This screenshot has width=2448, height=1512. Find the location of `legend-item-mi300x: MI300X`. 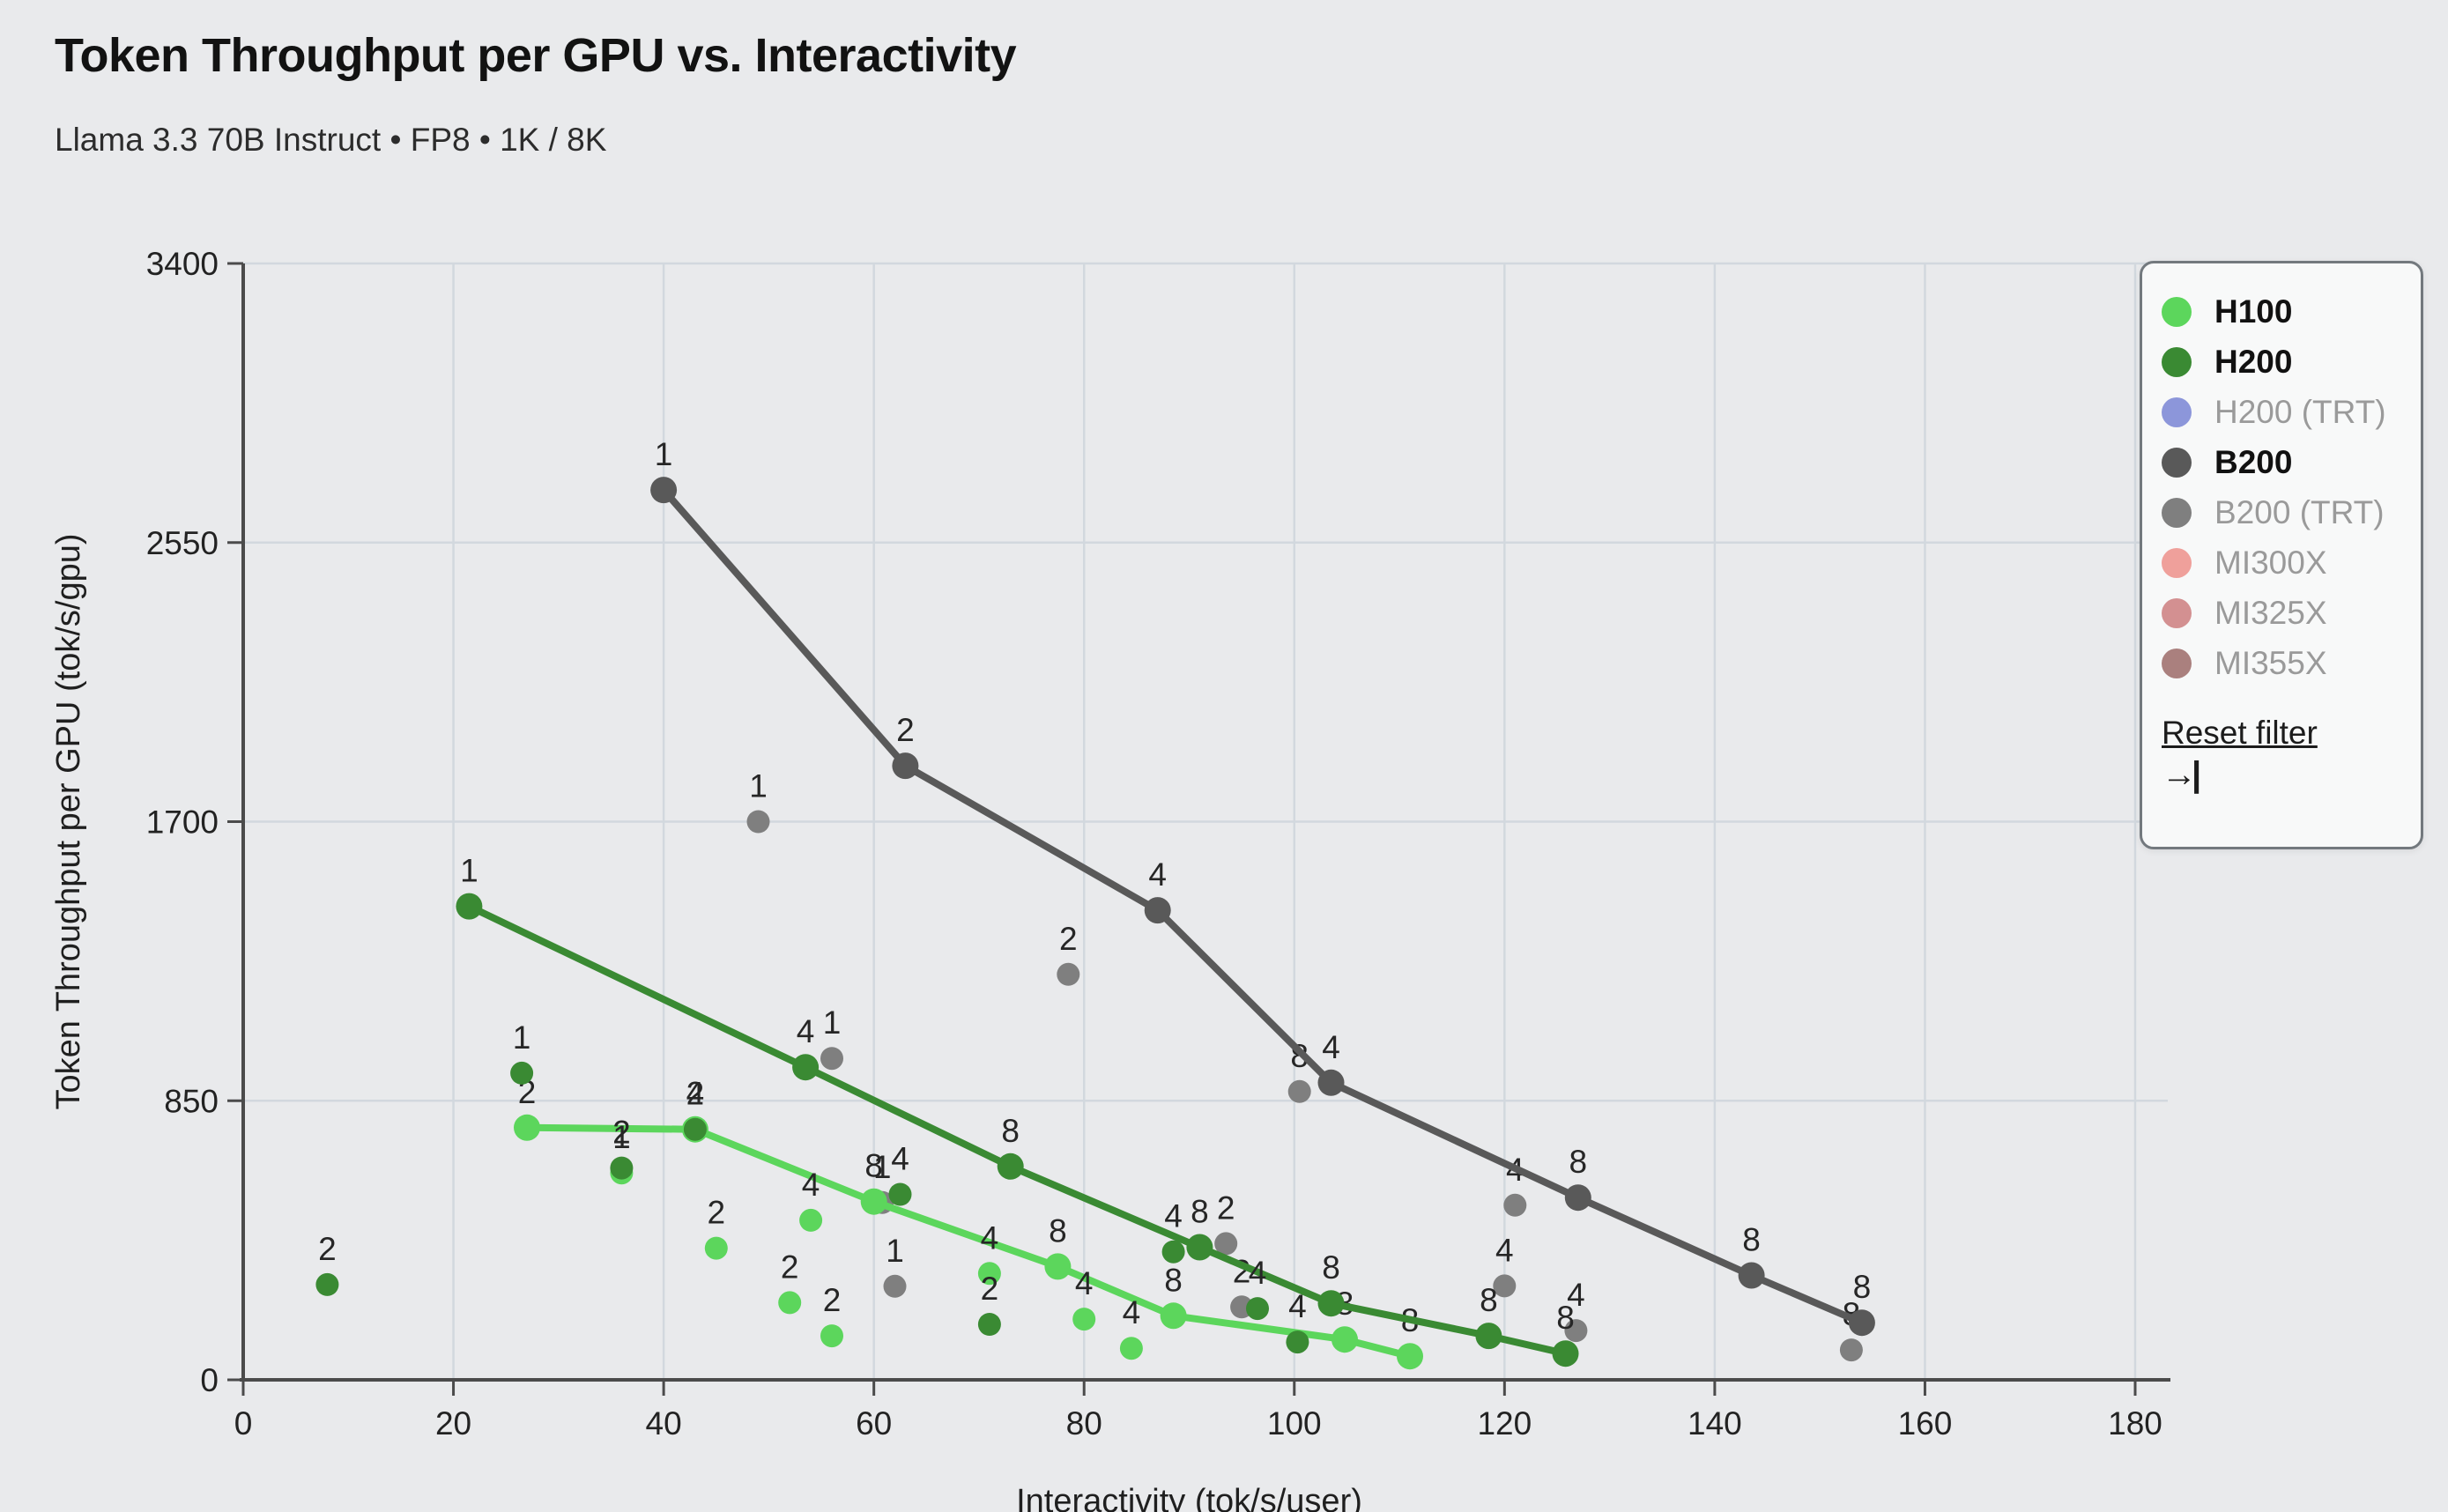

legend-item-mi300x: MI300X is located at coordinates (2282, 562).